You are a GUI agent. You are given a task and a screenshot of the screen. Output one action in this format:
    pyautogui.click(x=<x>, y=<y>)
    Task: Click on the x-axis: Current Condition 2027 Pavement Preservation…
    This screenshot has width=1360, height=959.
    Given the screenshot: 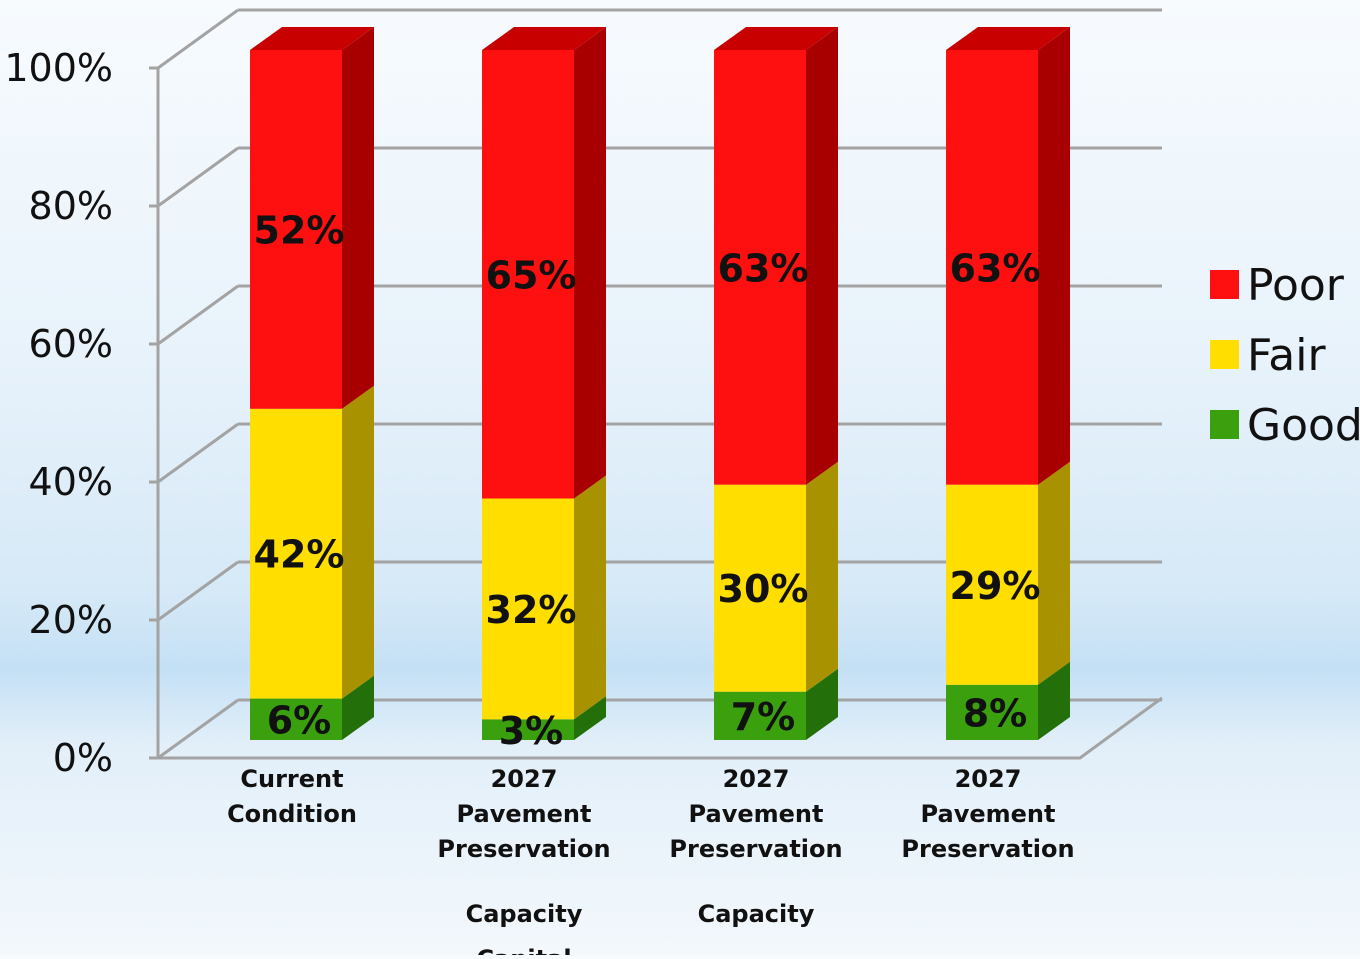 What is the action you would take?
    pyautogui.click(x=651, y=862)
    